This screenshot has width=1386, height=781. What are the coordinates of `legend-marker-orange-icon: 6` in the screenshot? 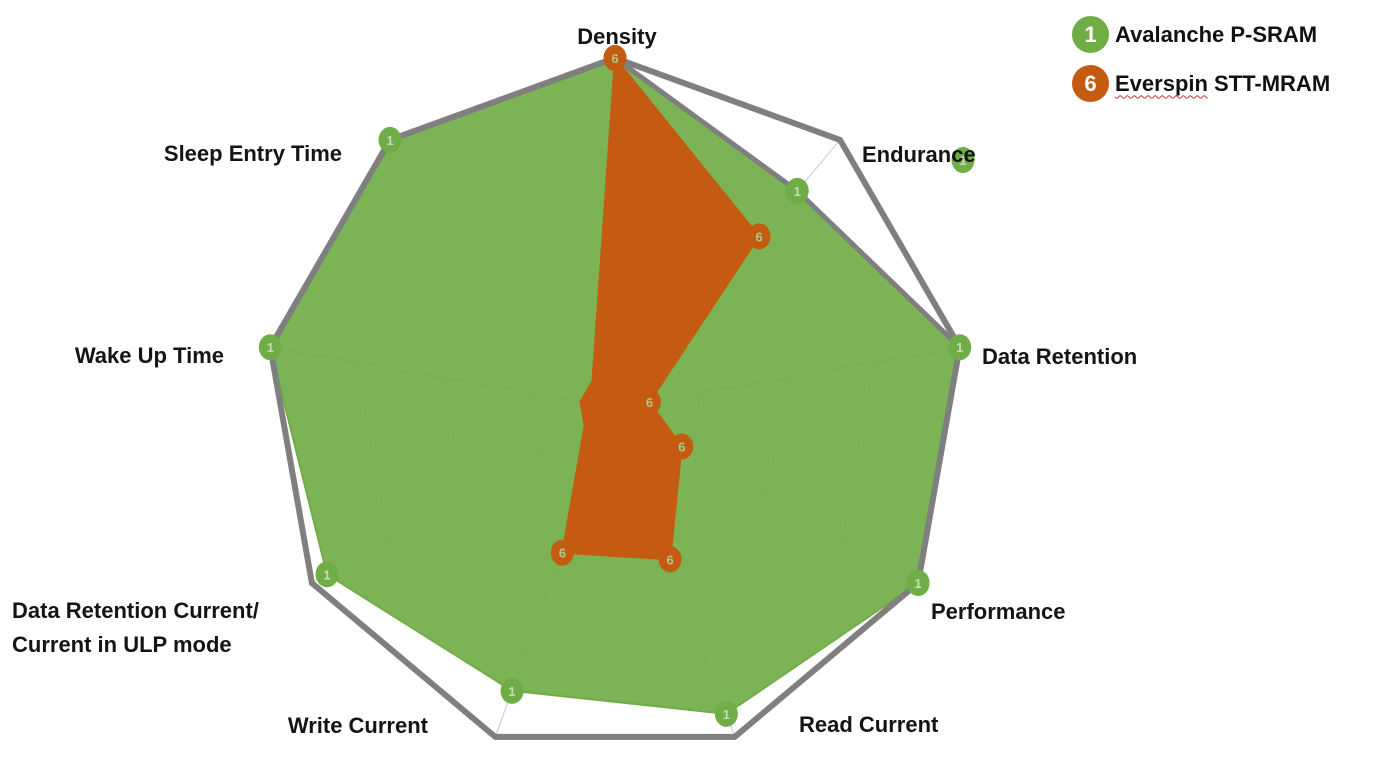 It's located at (1090, 83).